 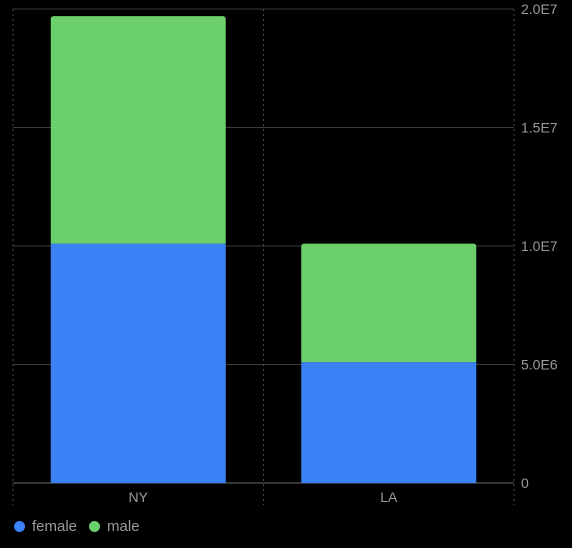 What do you see at coordinates (95, 526) in the screenshot?
I see `legend-swatch-male` at bounding box center [95, 526].